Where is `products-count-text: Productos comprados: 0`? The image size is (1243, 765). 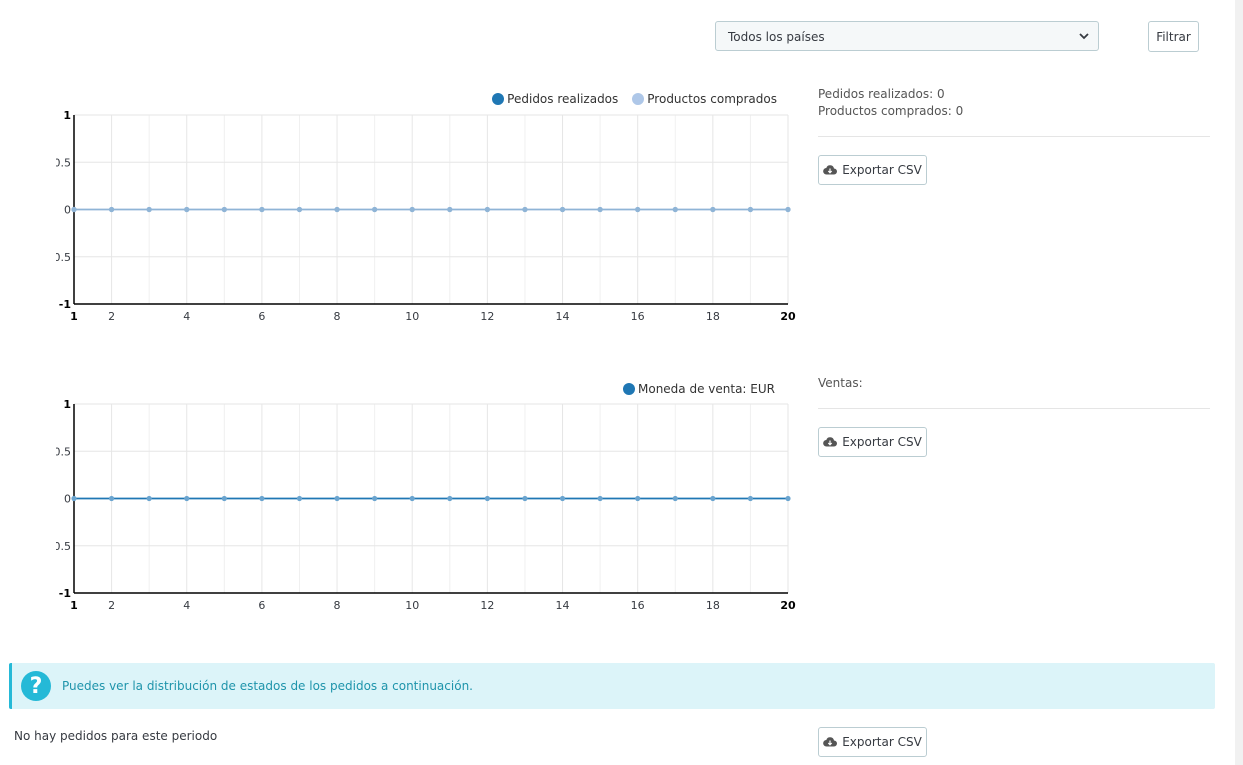
products-count-text: Productos comprados: 0 is located at coordinates (891, 111).